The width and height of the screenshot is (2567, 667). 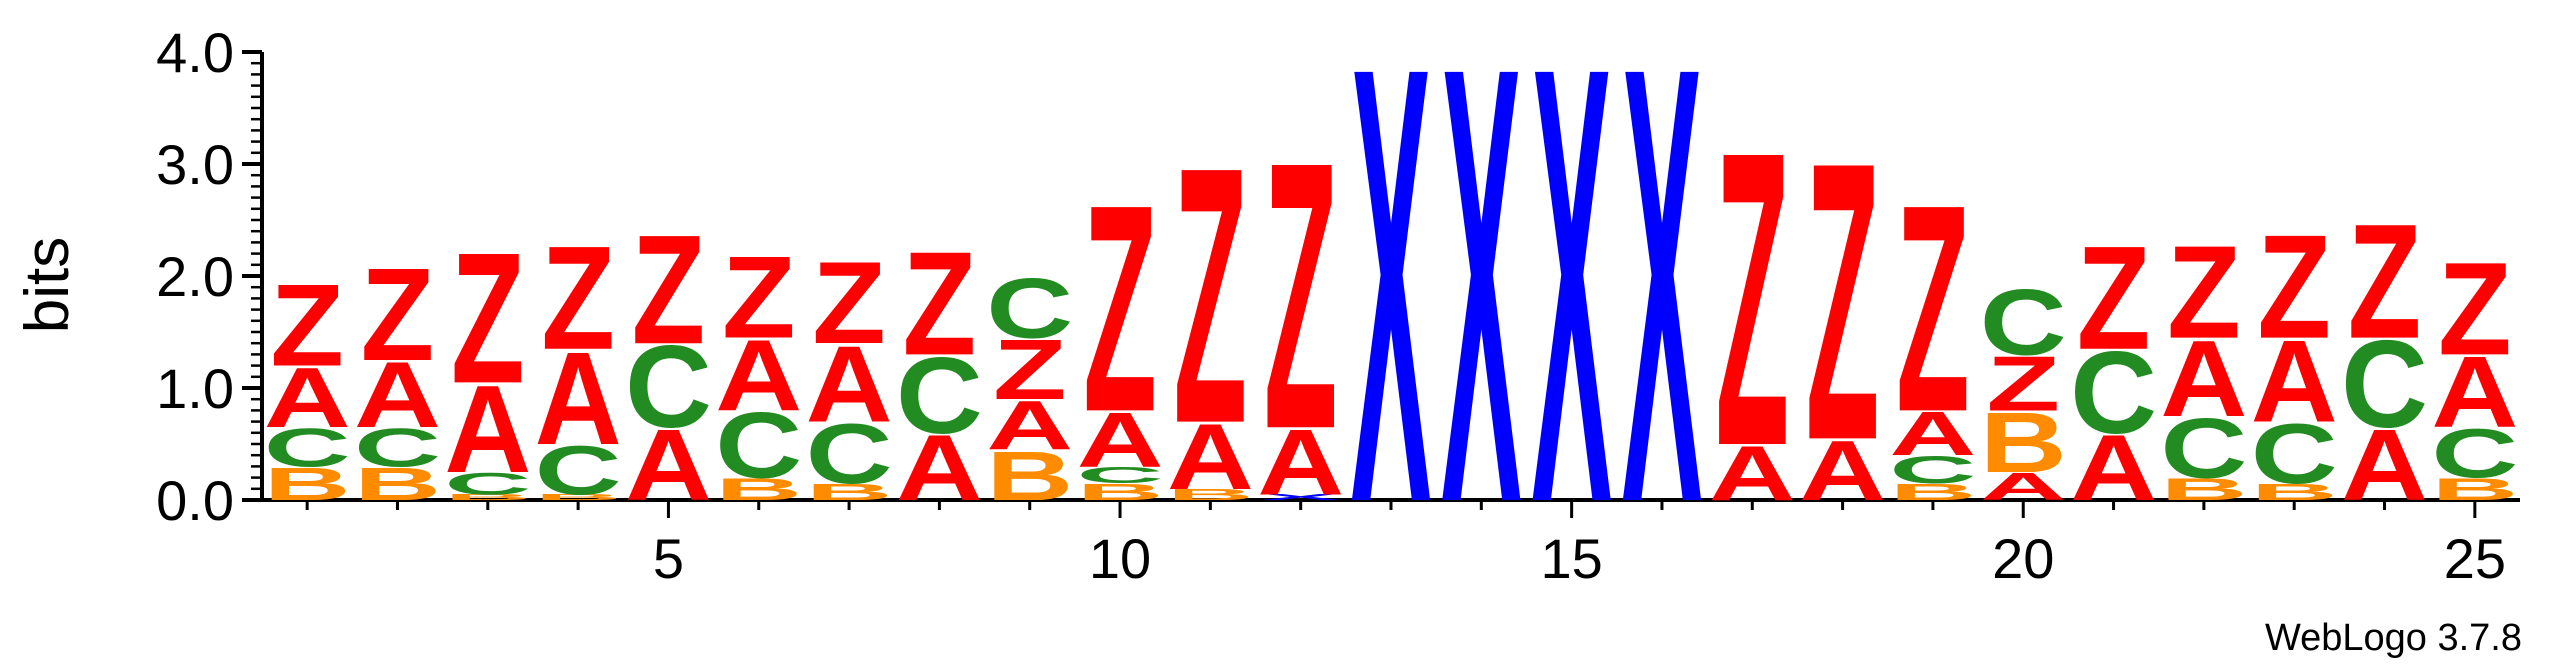 I want to click on y-tick-label: 4.0, so click(x=195, y=52).